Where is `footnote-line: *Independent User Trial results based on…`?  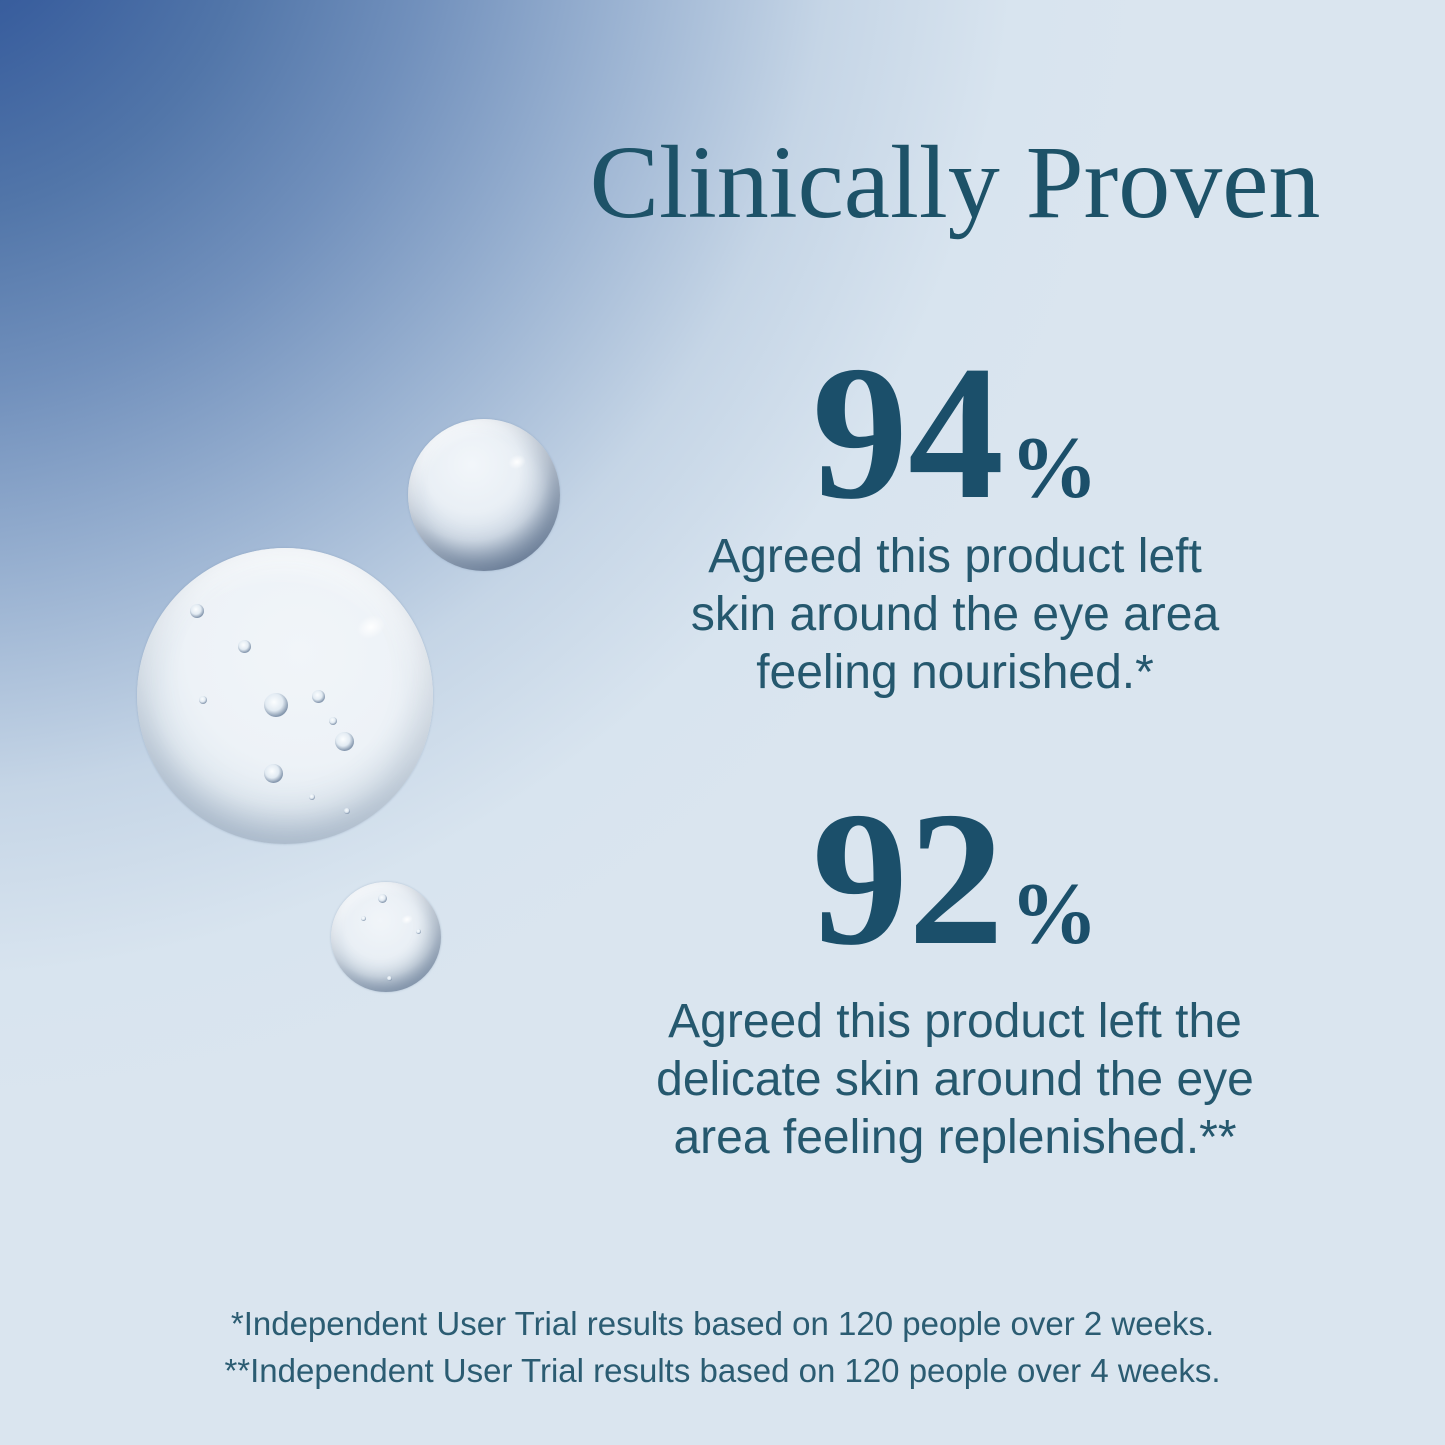 footnote-line: *Independent User Trial results based on… is located at coordinates (722, 1323).